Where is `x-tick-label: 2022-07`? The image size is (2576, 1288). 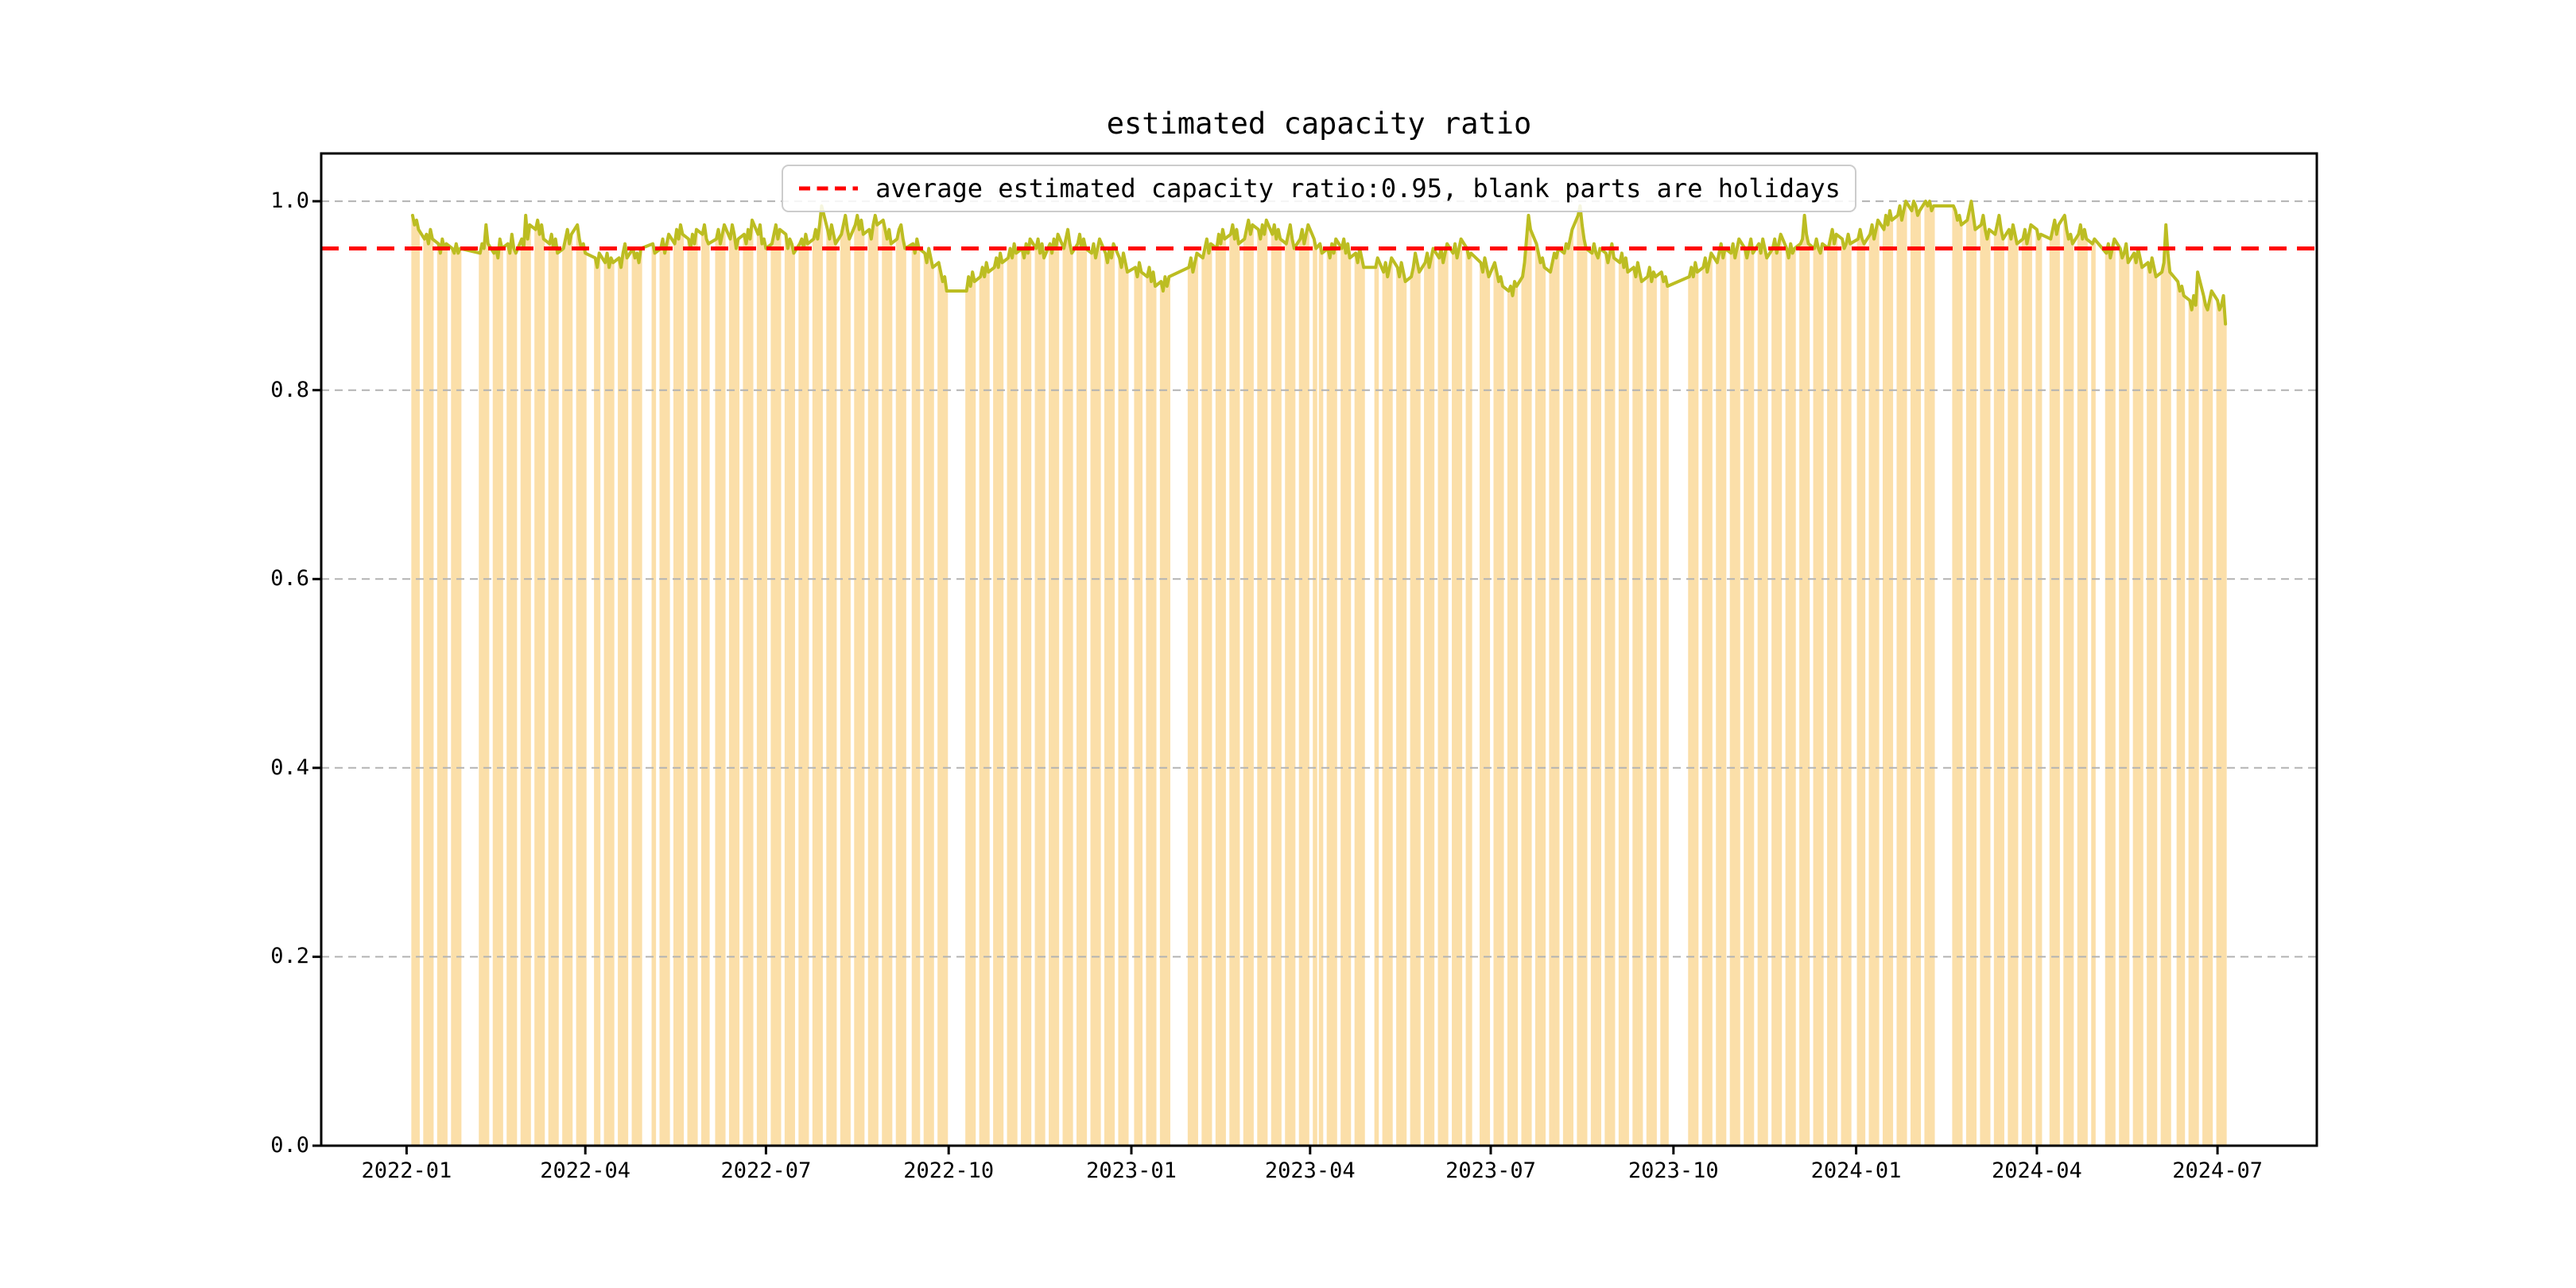
x-tick-label: 2022-07 is located at coordinates (766, 1170).